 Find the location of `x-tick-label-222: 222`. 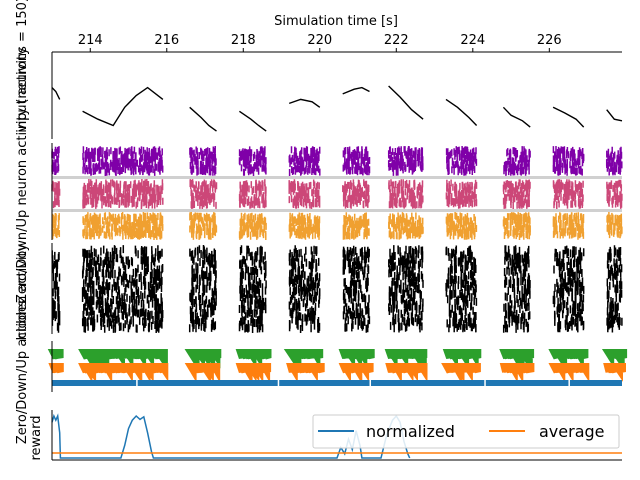

x-tick-label-222: 222 is located at coordinates (396, 40).